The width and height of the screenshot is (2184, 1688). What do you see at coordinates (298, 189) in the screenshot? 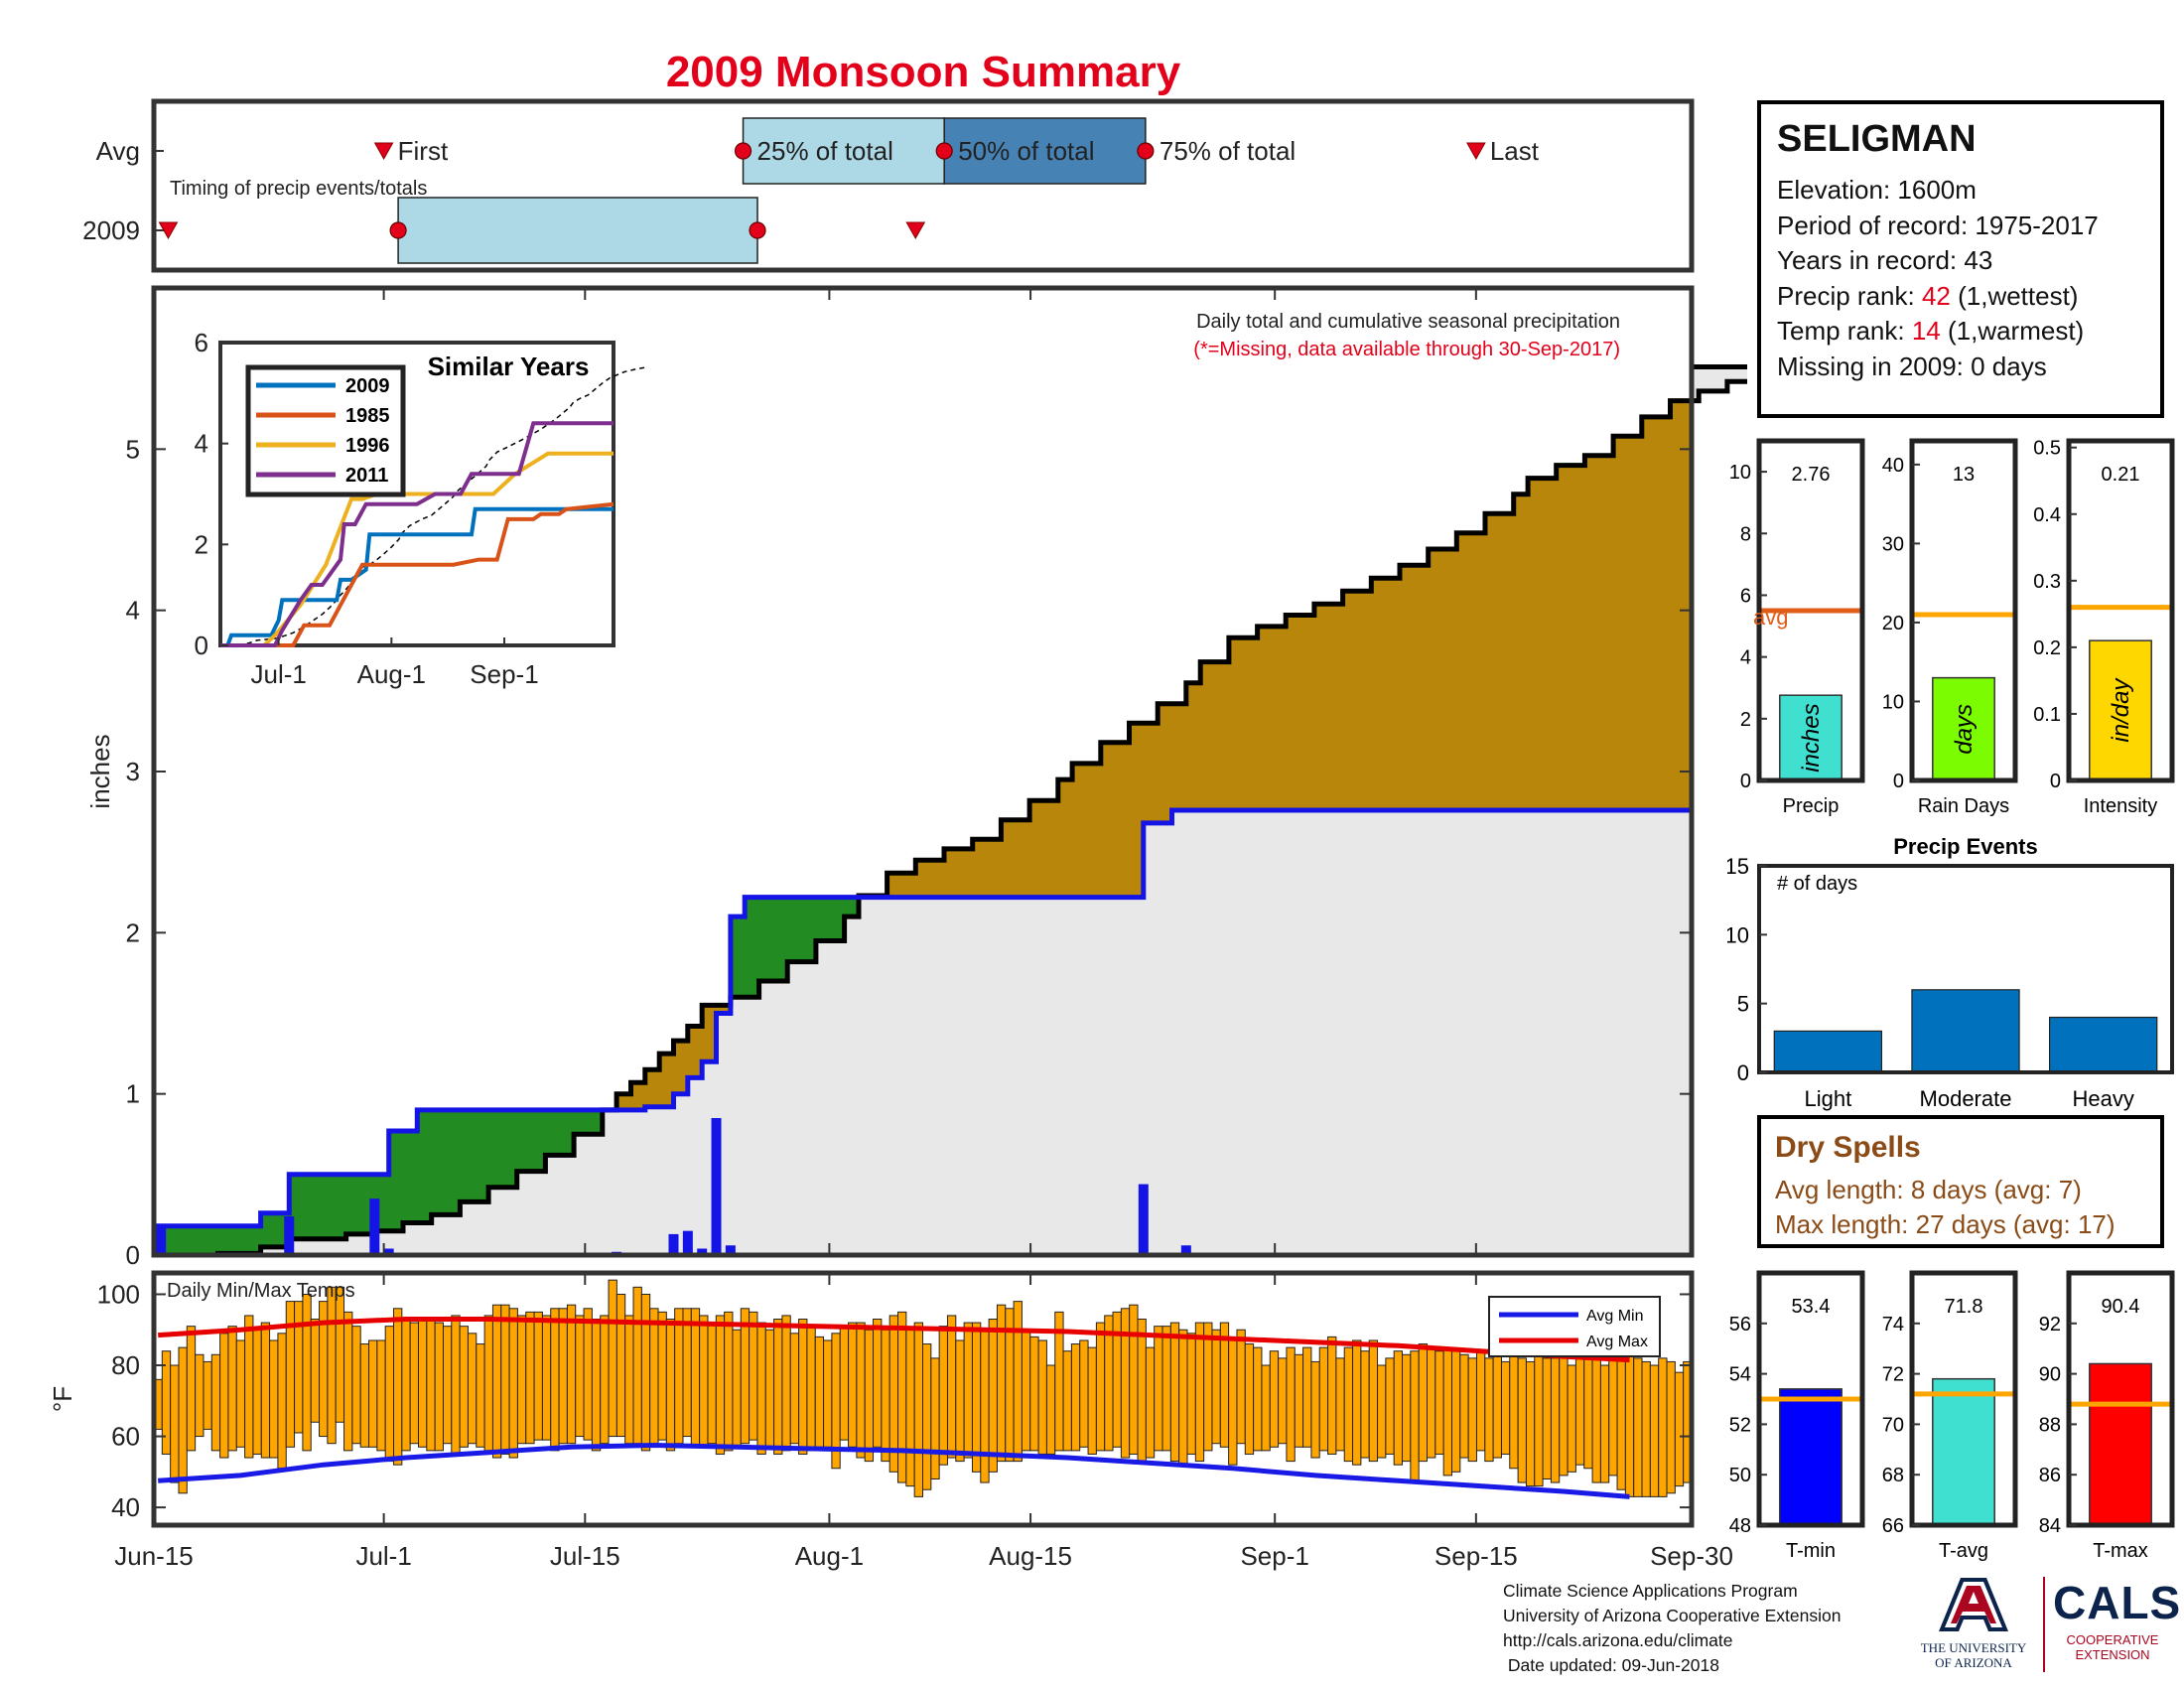
I see `timing-annotation: Timing of precip events/totals` at bounding box center [298, 189].